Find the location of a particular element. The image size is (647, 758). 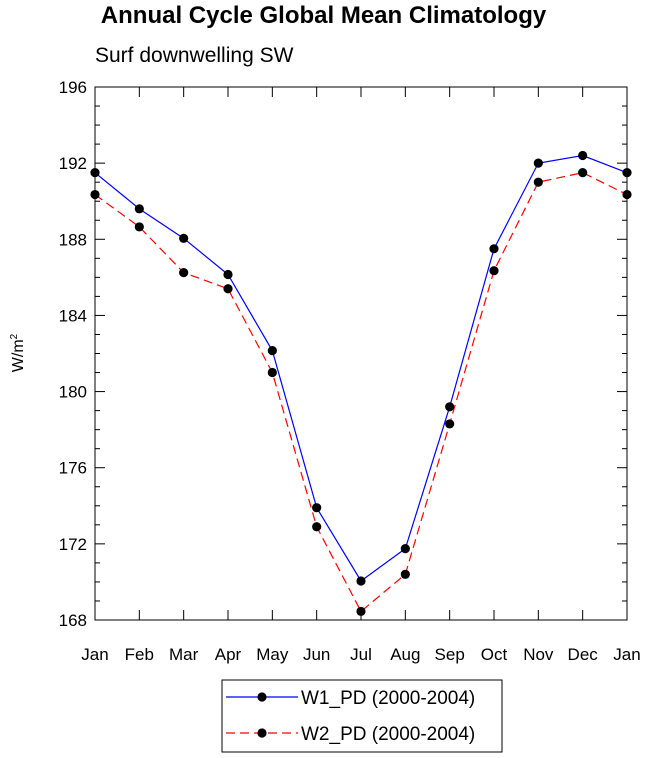

x-tick-label: Jul is located at coordinates (361, 654).